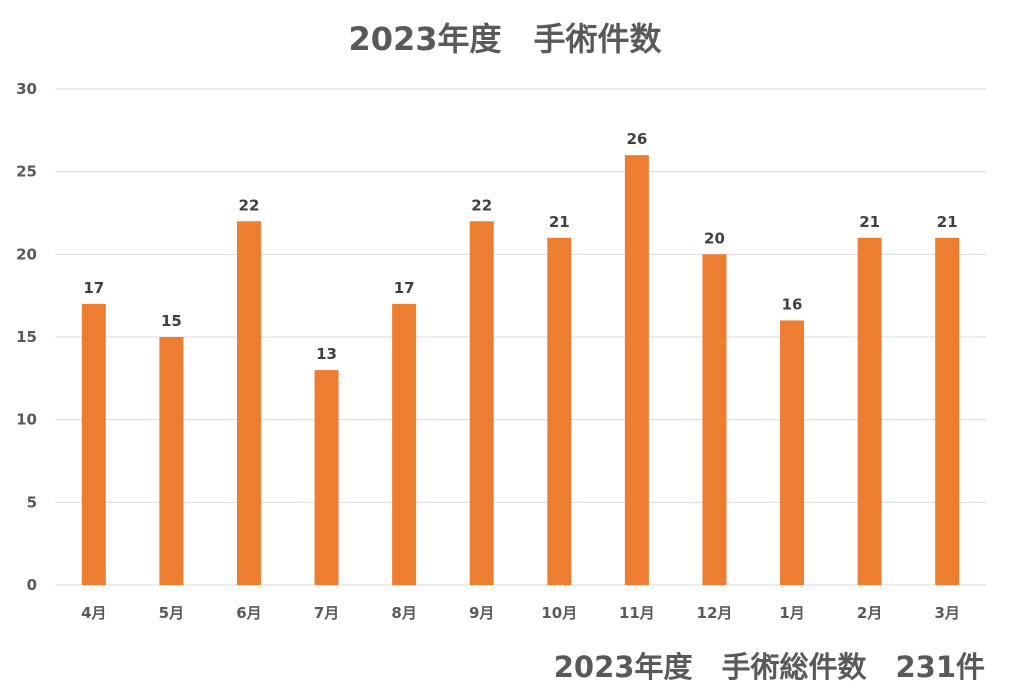 The width and height of the screenshot is (1017, 699). Describe the element at coordinates (714, 420) in the screenshot. I see `bar-12月` at that location.